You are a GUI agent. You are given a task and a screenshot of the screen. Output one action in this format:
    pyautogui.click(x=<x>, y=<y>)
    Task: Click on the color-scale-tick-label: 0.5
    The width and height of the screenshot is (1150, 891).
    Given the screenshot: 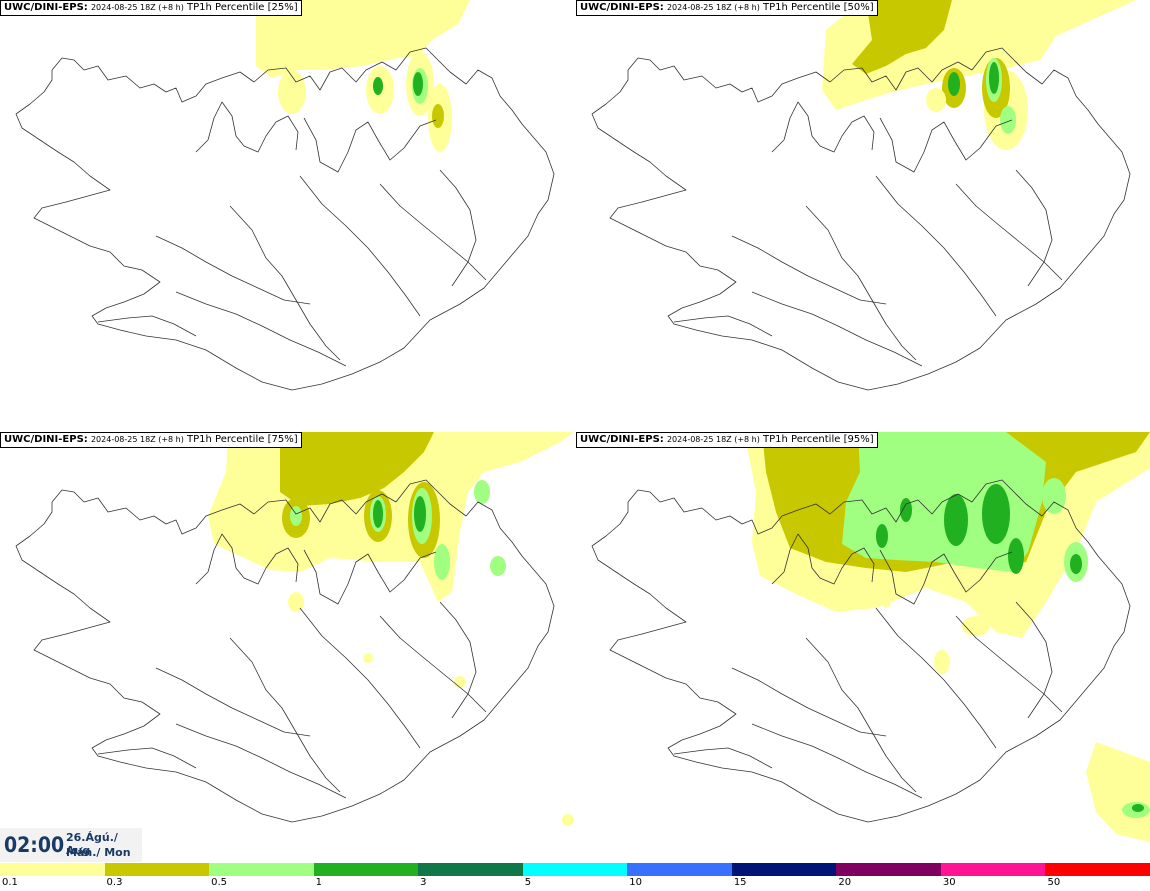 What is the action you would take?
    pyautogui.click(x=219, y=882)
    